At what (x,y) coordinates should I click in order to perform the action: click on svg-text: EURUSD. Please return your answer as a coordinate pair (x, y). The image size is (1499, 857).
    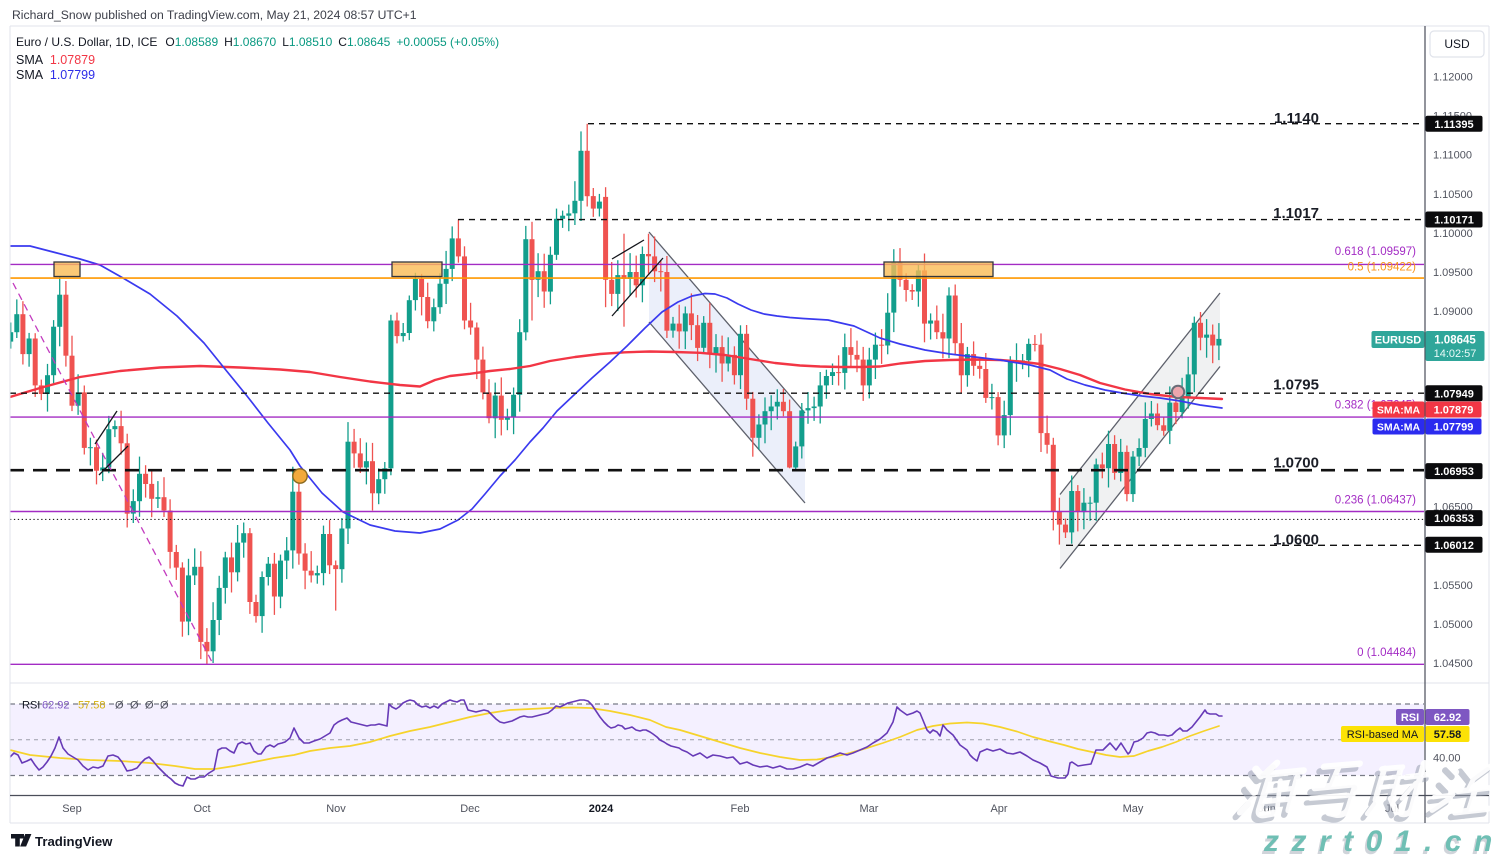
    Looking at the image, I should click on (1398, 341).